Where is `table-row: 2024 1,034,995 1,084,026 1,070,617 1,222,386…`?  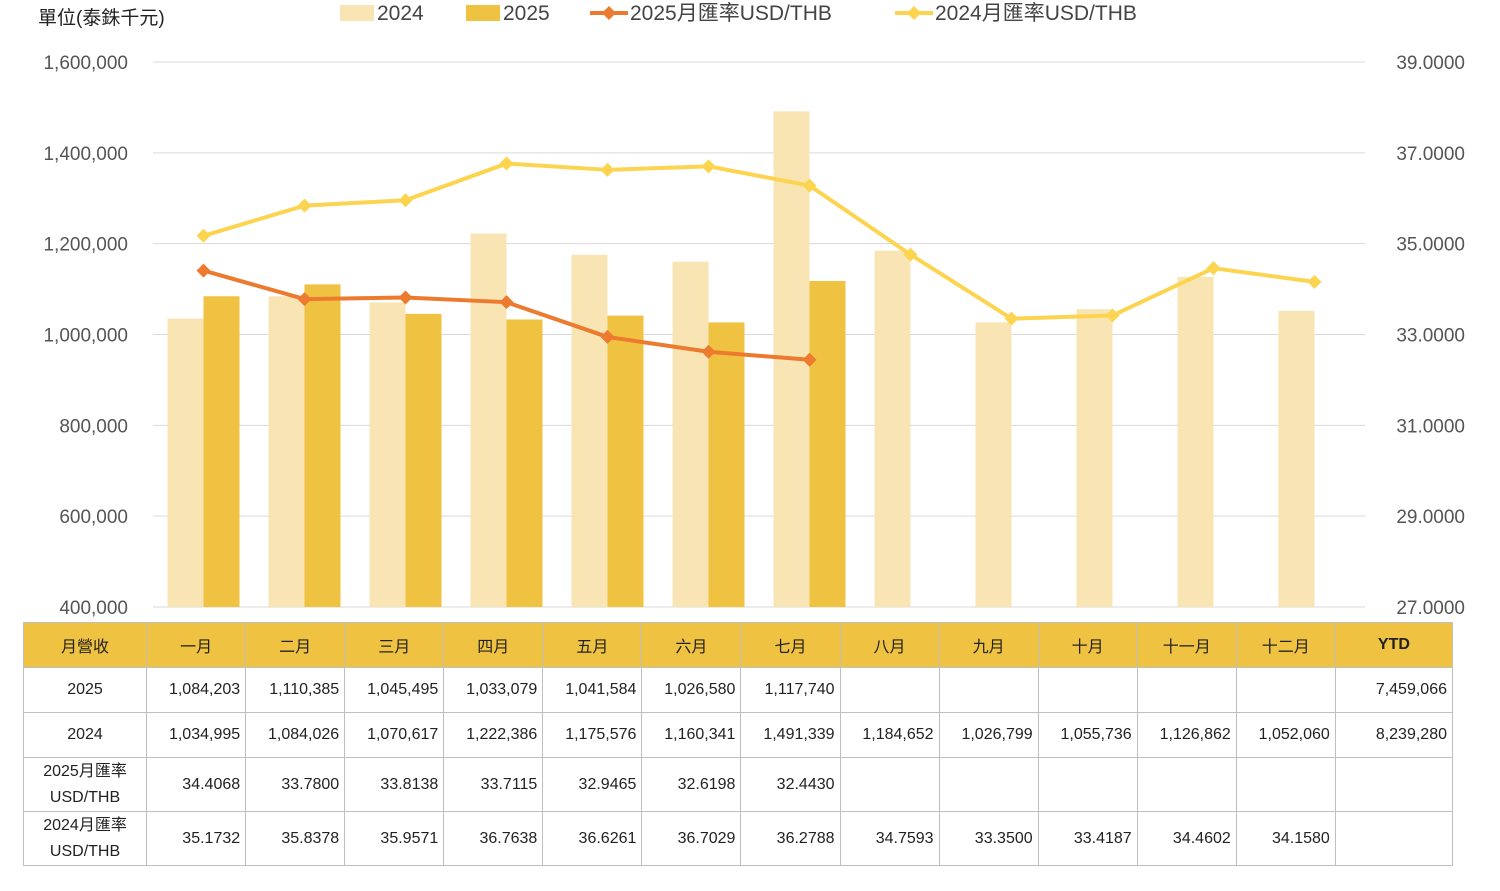
table-row: 2024 1,034,995 1,084,026 1,070,617 1,222,386… is located at coordinates (738, 735).